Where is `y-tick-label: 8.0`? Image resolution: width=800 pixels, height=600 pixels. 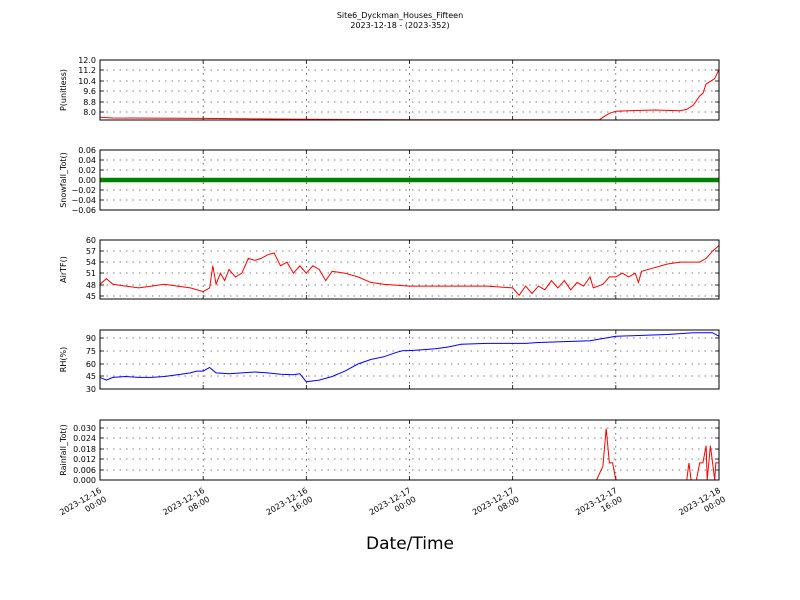
y-tick-label: 8.0 is located at coordinates (89, 112).